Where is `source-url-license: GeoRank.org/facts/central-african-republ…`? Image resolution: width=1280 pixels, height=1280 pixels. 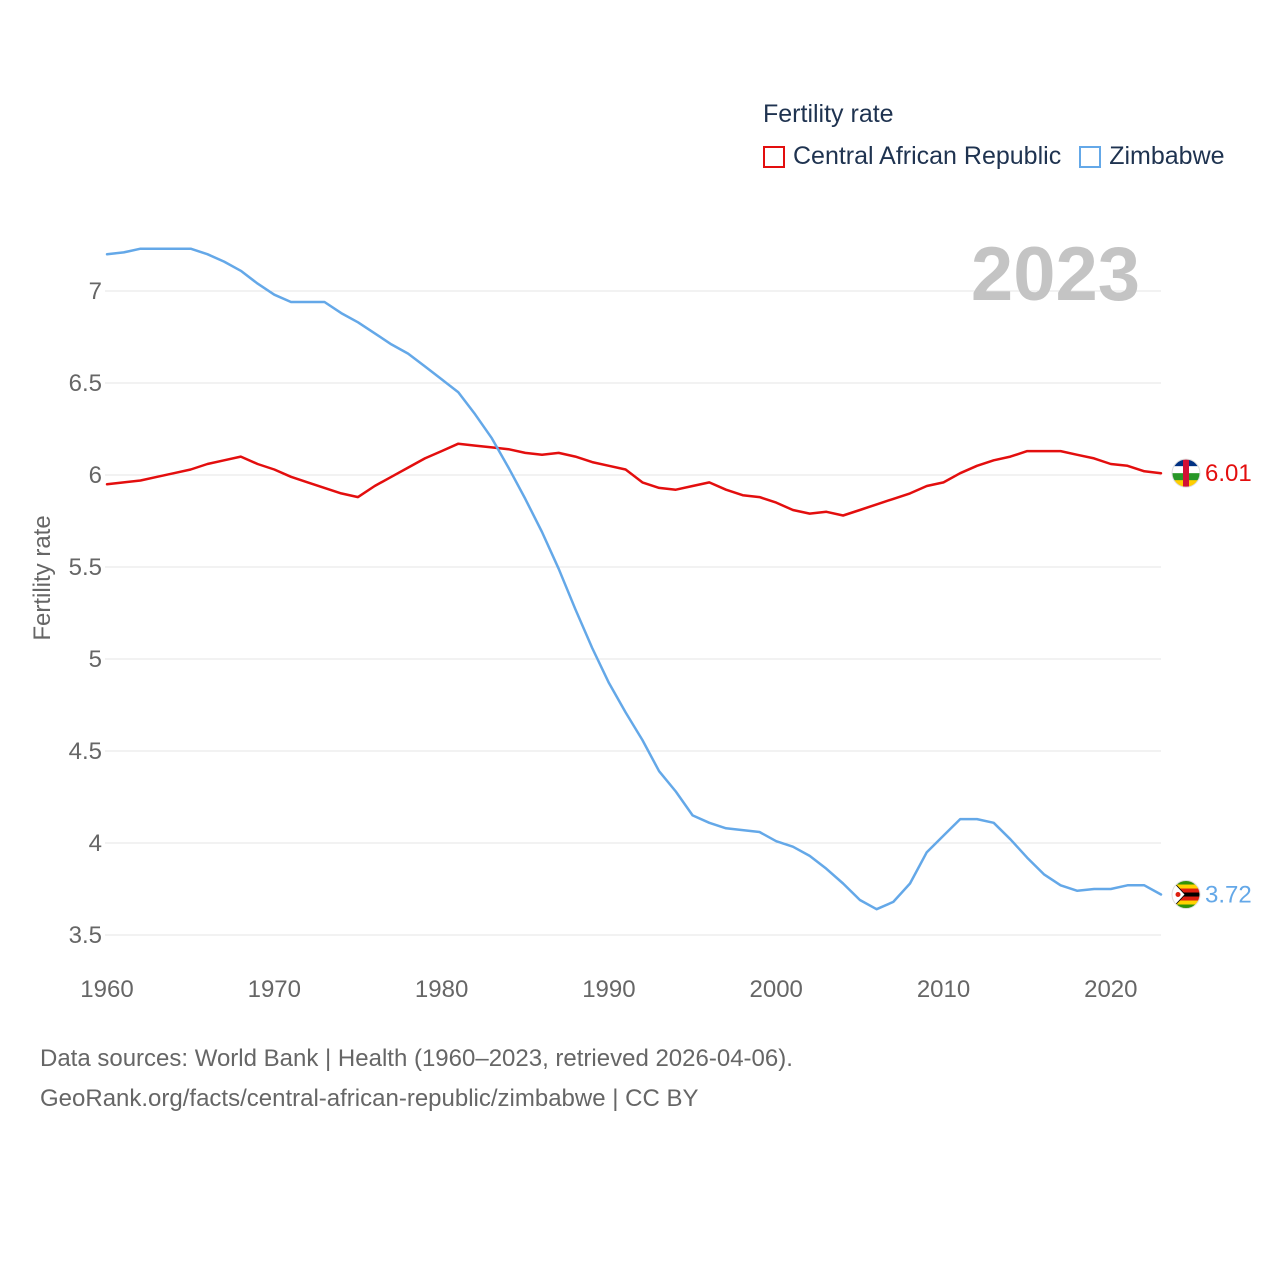 source-url-license: GeoRank.org/facts/central-african-republ… is located at coordinates (369, 1098).